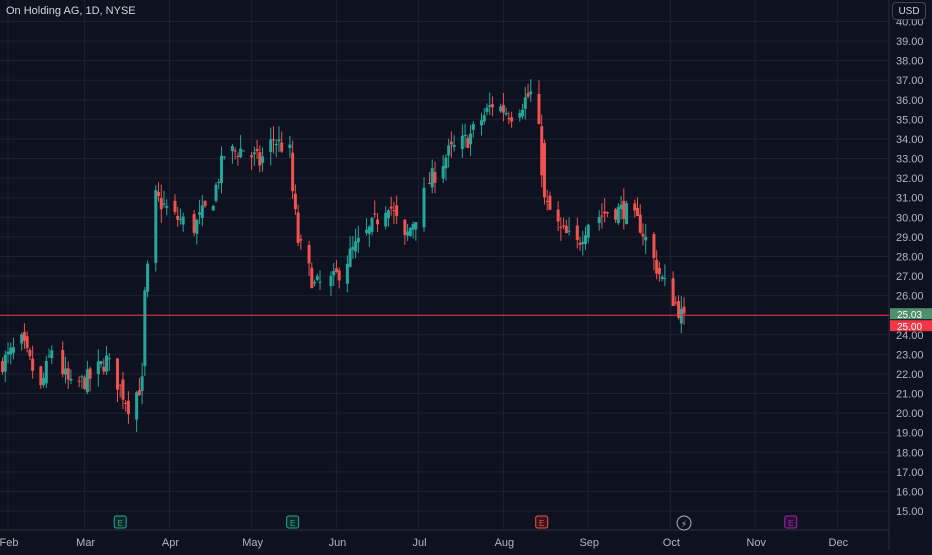 The image size is (932, 555). Describe the element at coordinates (910, 218) in the screenshot. I see `y-tick-label: 30.00` at that location.